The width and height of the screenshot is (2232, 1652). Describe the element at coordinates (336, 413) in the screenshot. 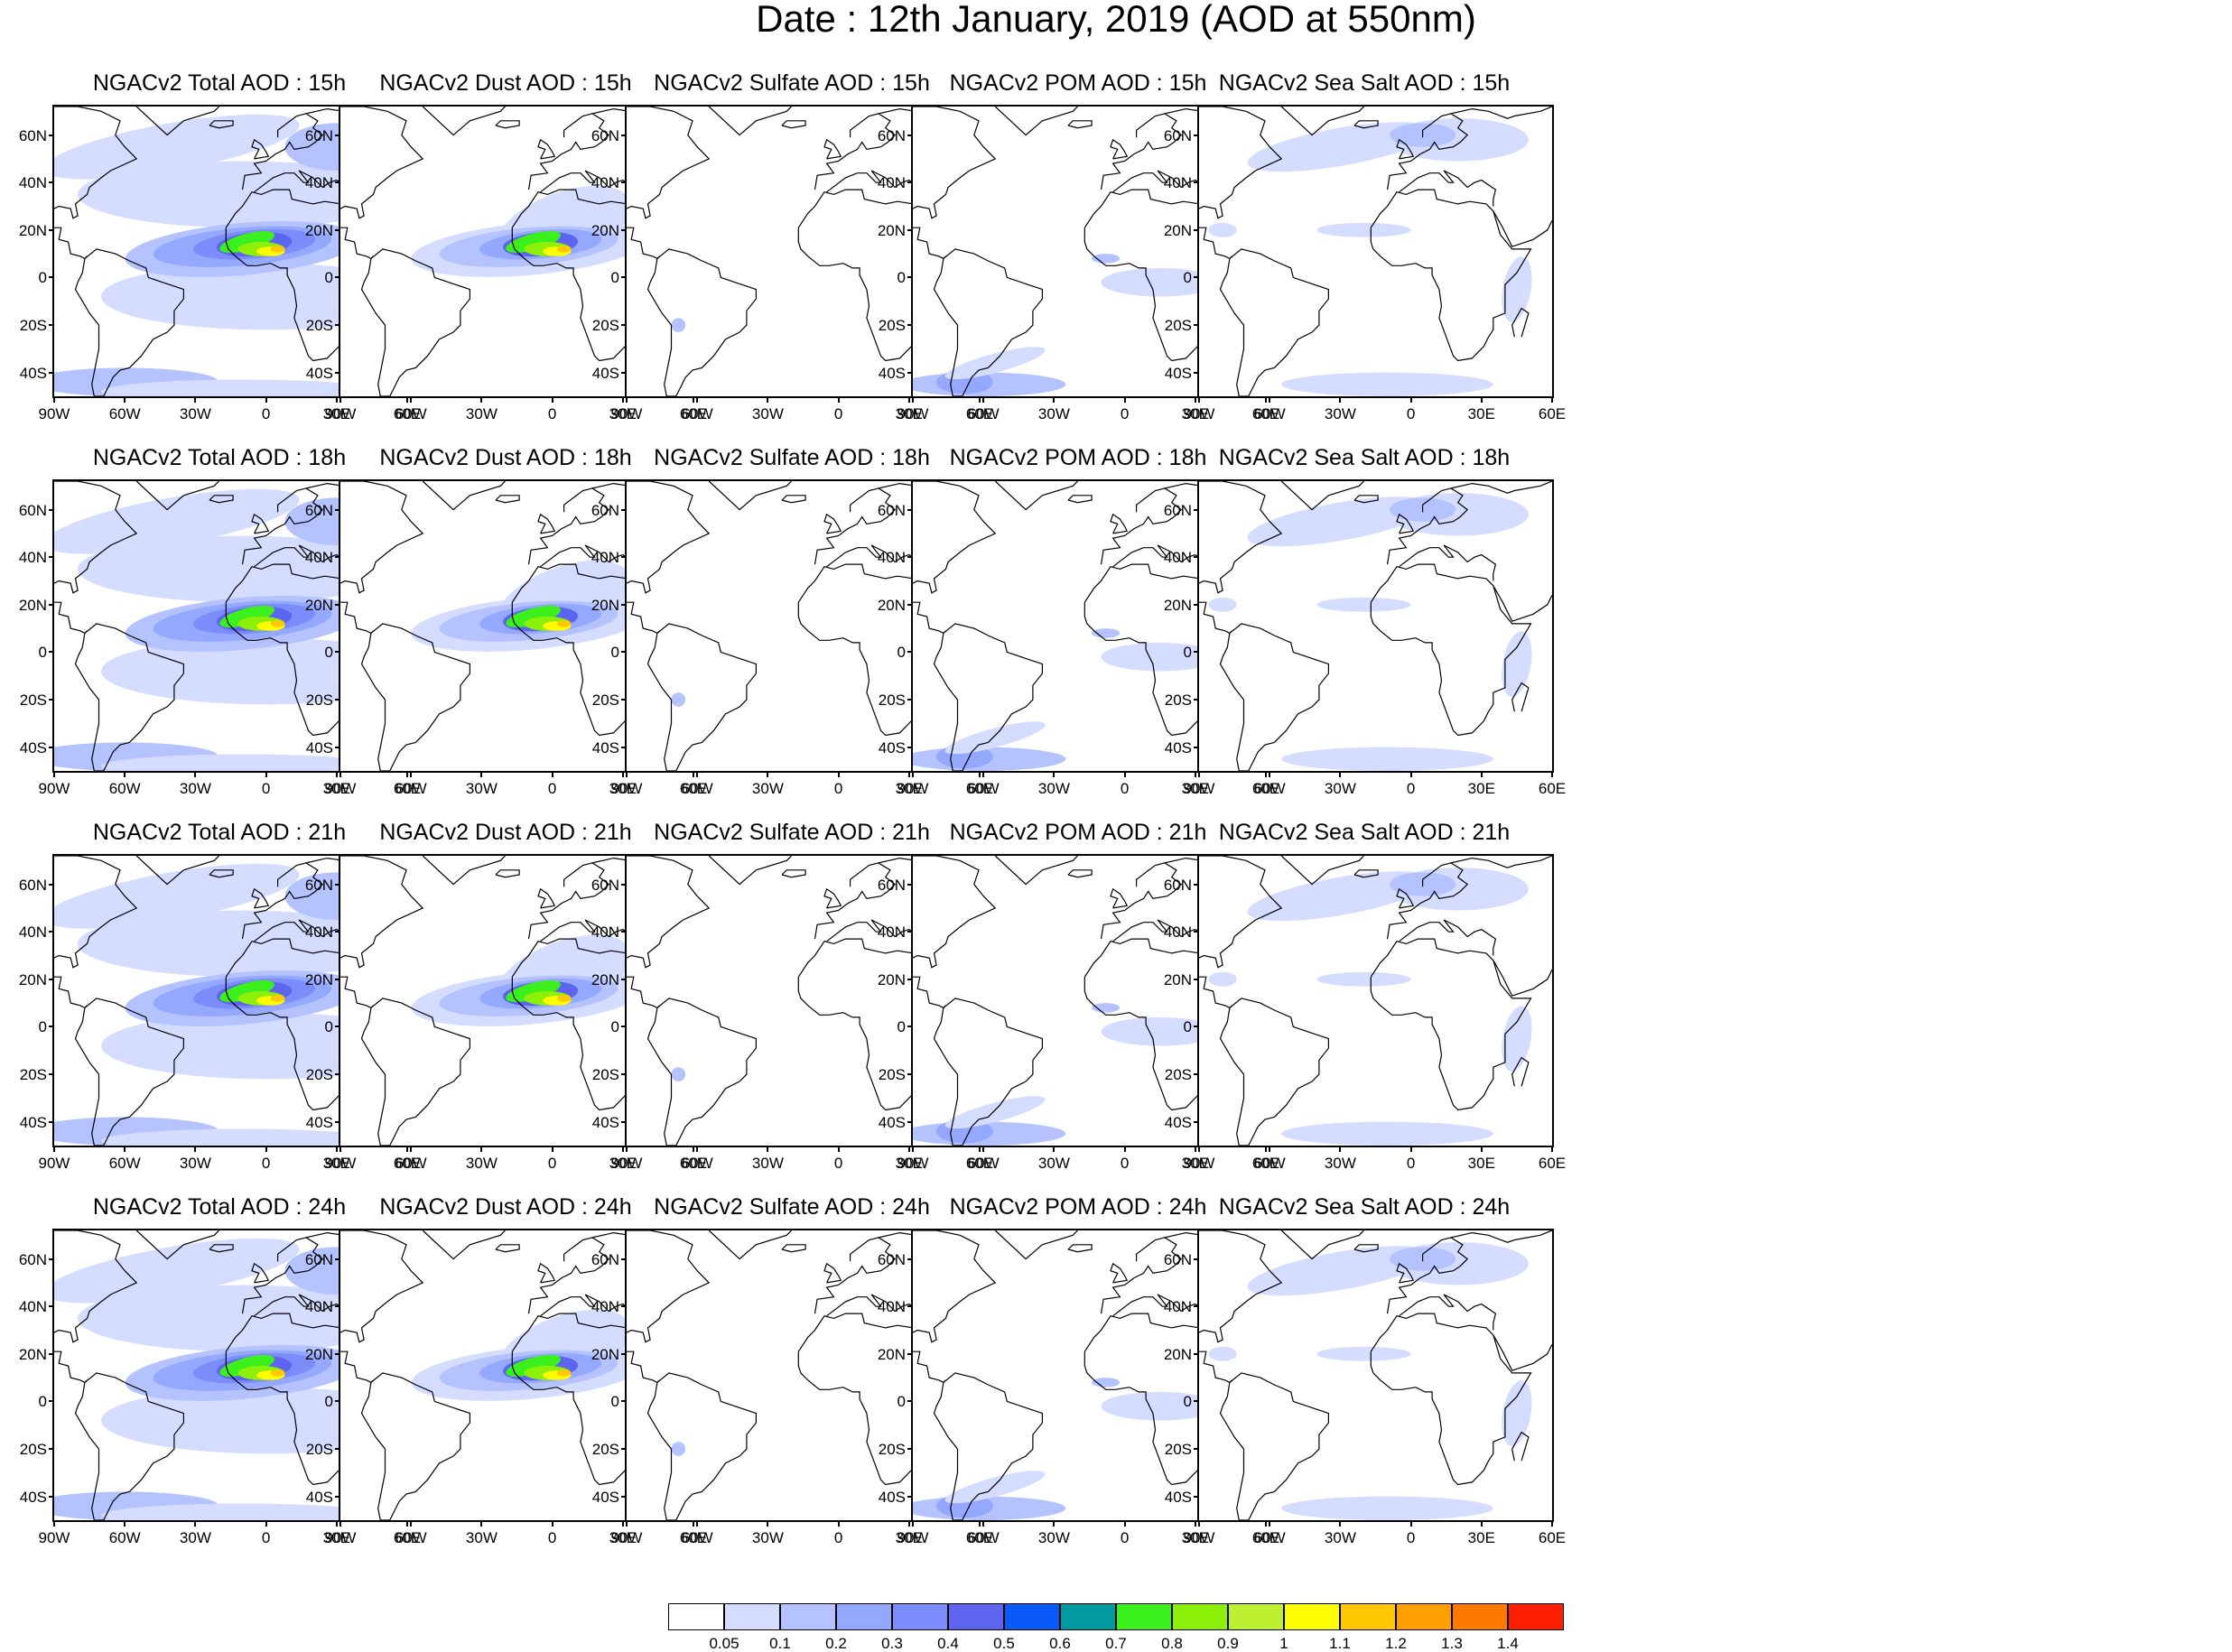

I see `lon-tick-label: 30E` at that location.